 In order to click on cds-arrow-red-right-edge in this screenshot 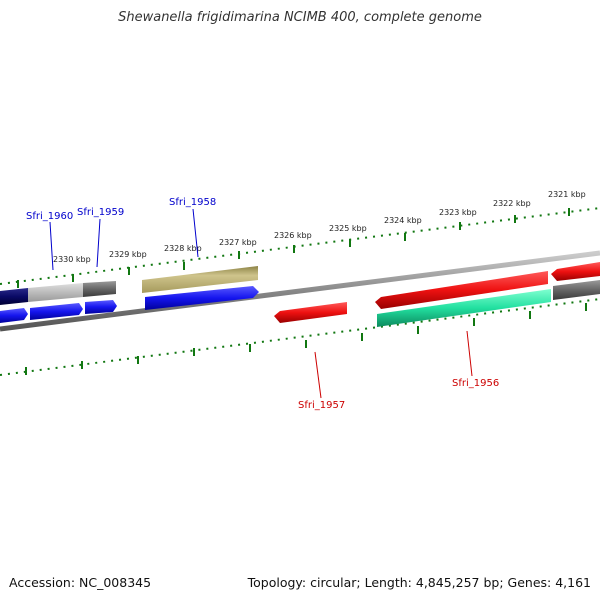, I will do `click(575, 271)`.